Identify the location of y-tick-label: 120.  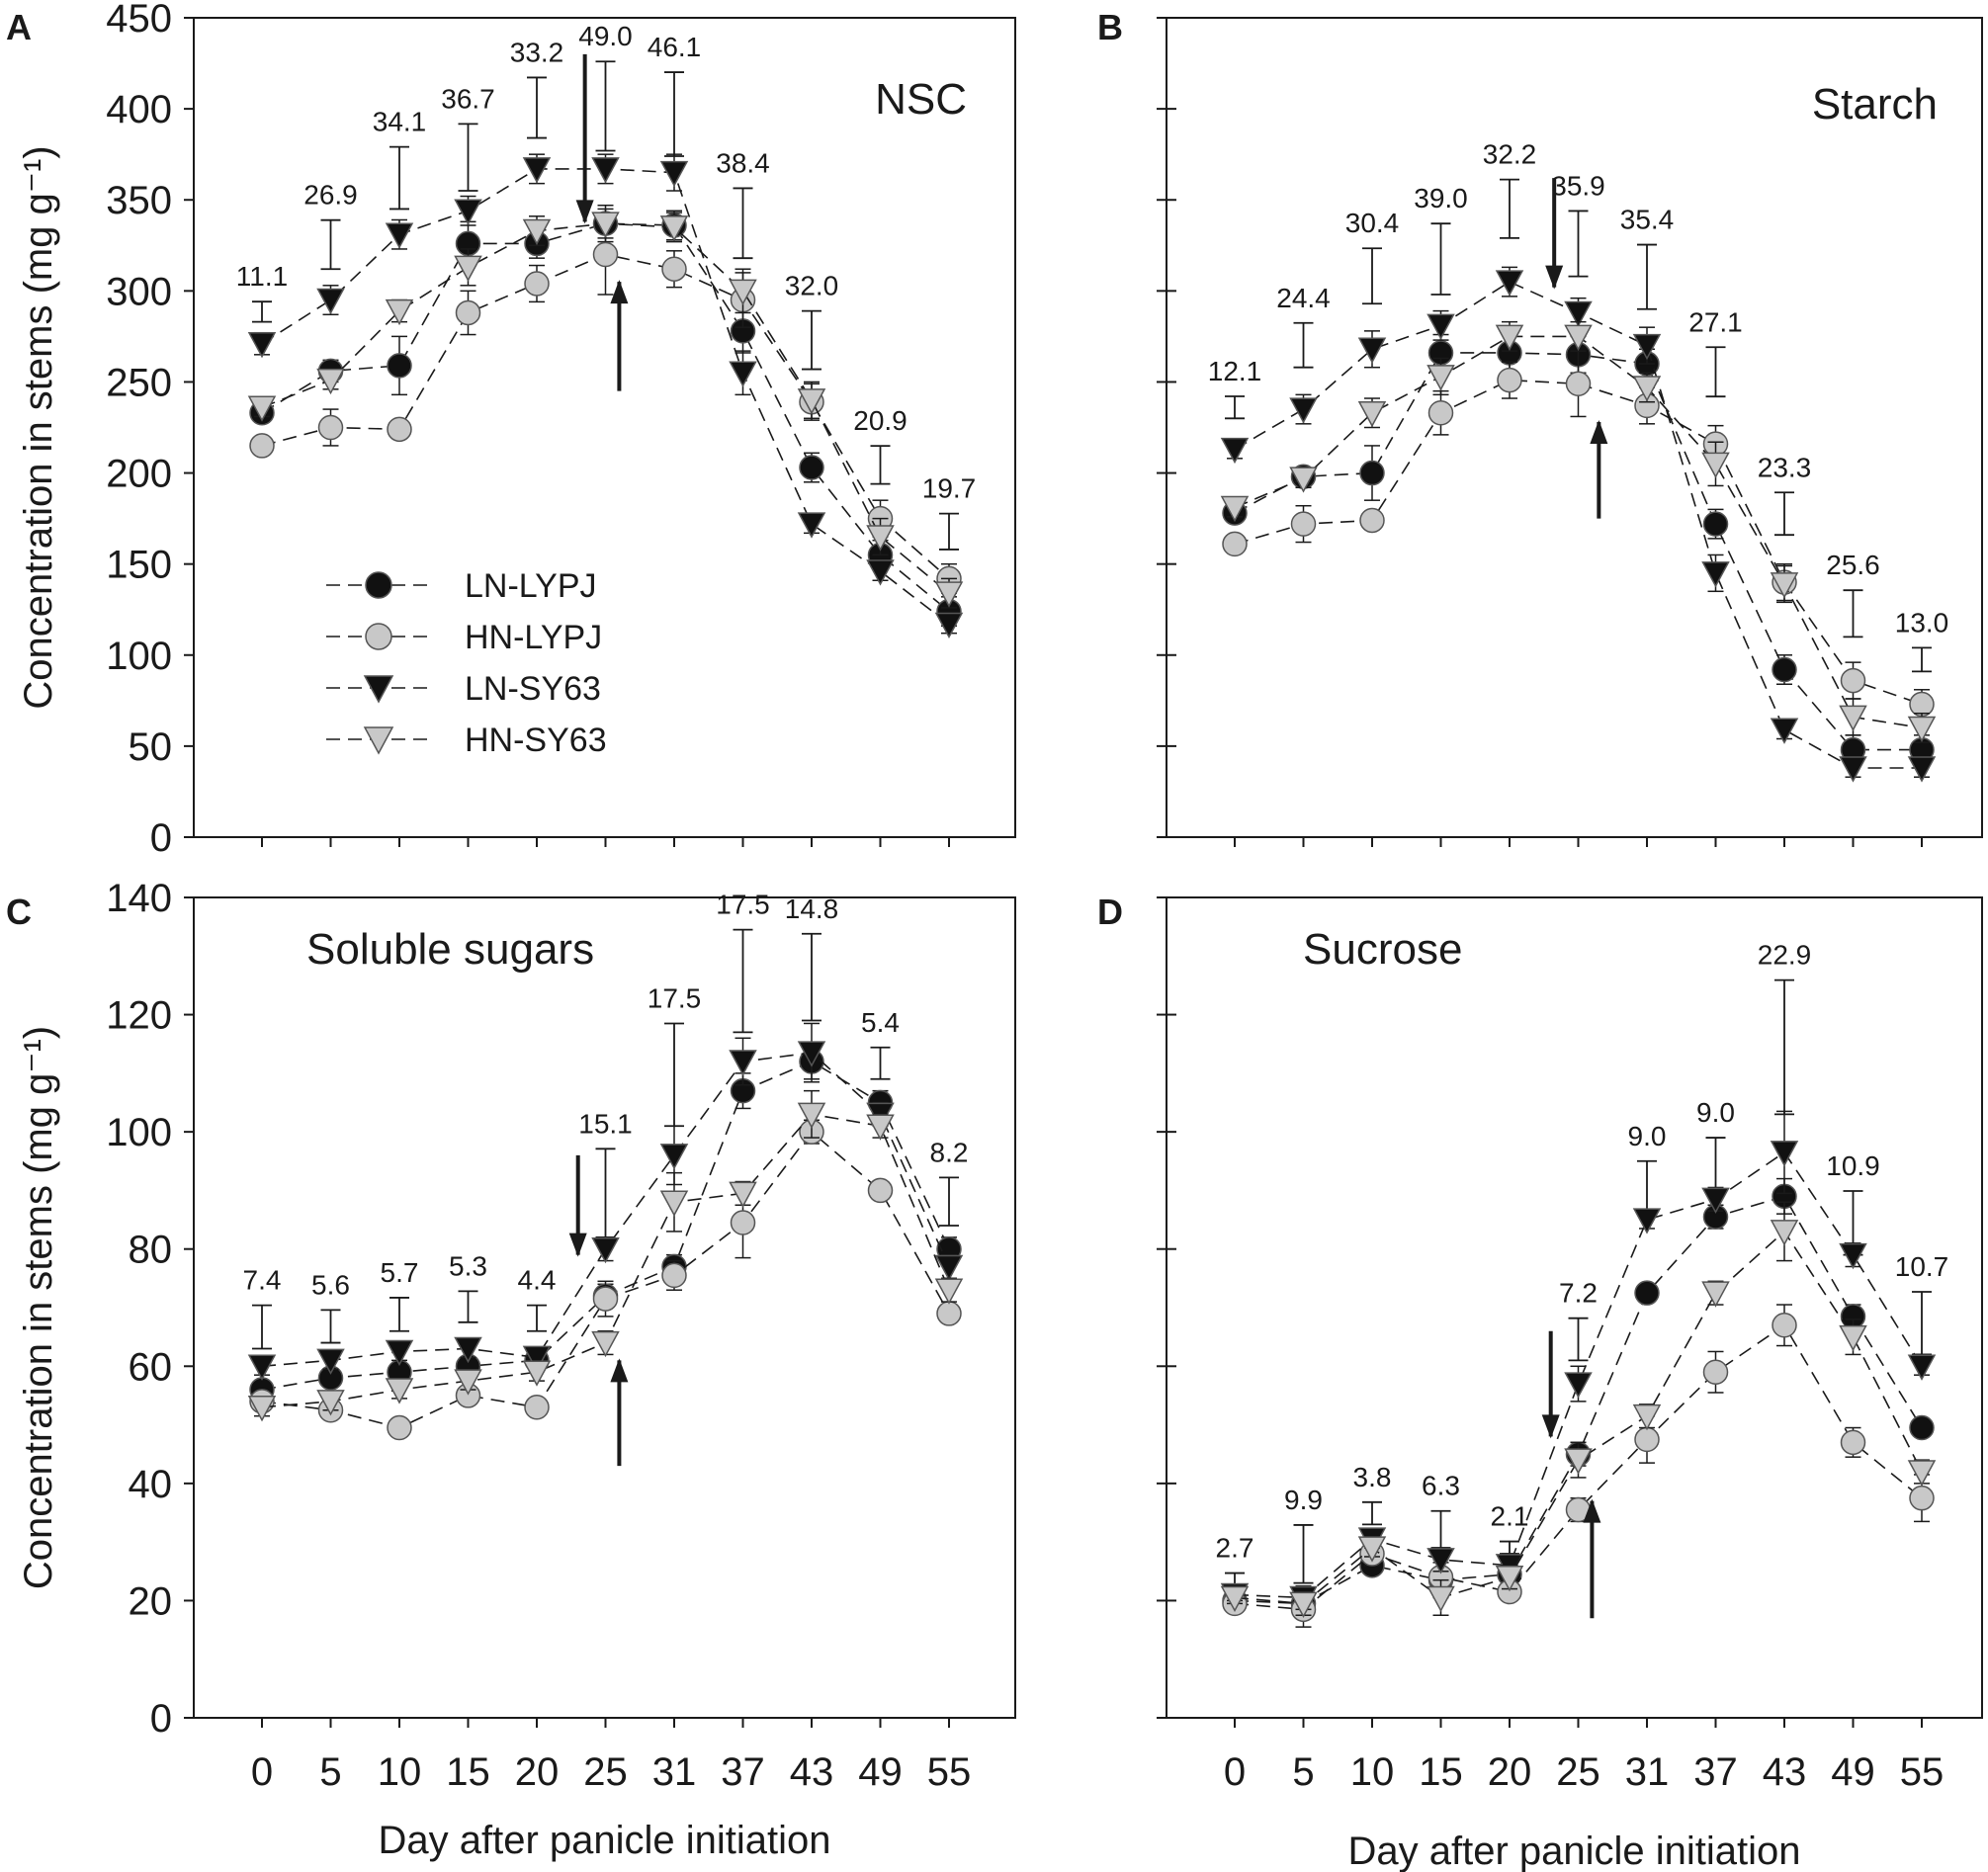
(139, 1016).